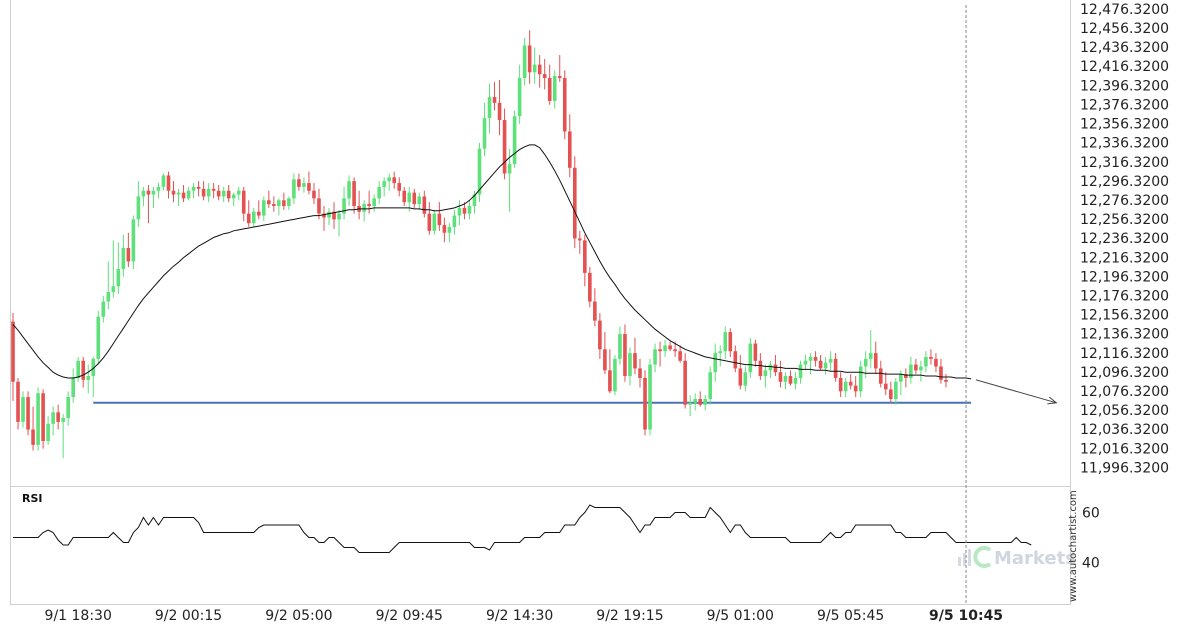 The image size is (1200, 634). What do you see at coordinates (188, 616) in the screenshot?
I see `time-tick-label: 9/2 00:15` at bounding box center [188, 616].